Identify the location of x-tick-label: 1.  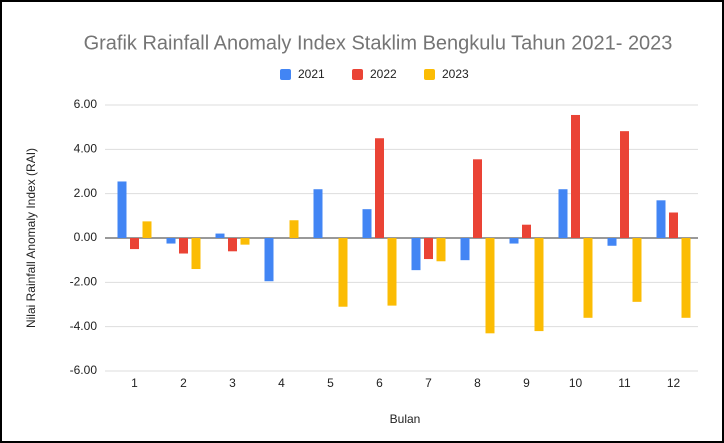
(134, 383).